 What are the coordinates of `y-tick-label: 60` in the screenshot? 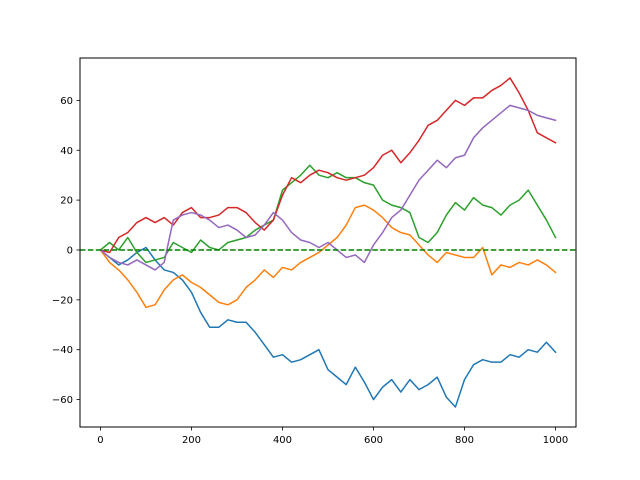 It's located at (66, 101).